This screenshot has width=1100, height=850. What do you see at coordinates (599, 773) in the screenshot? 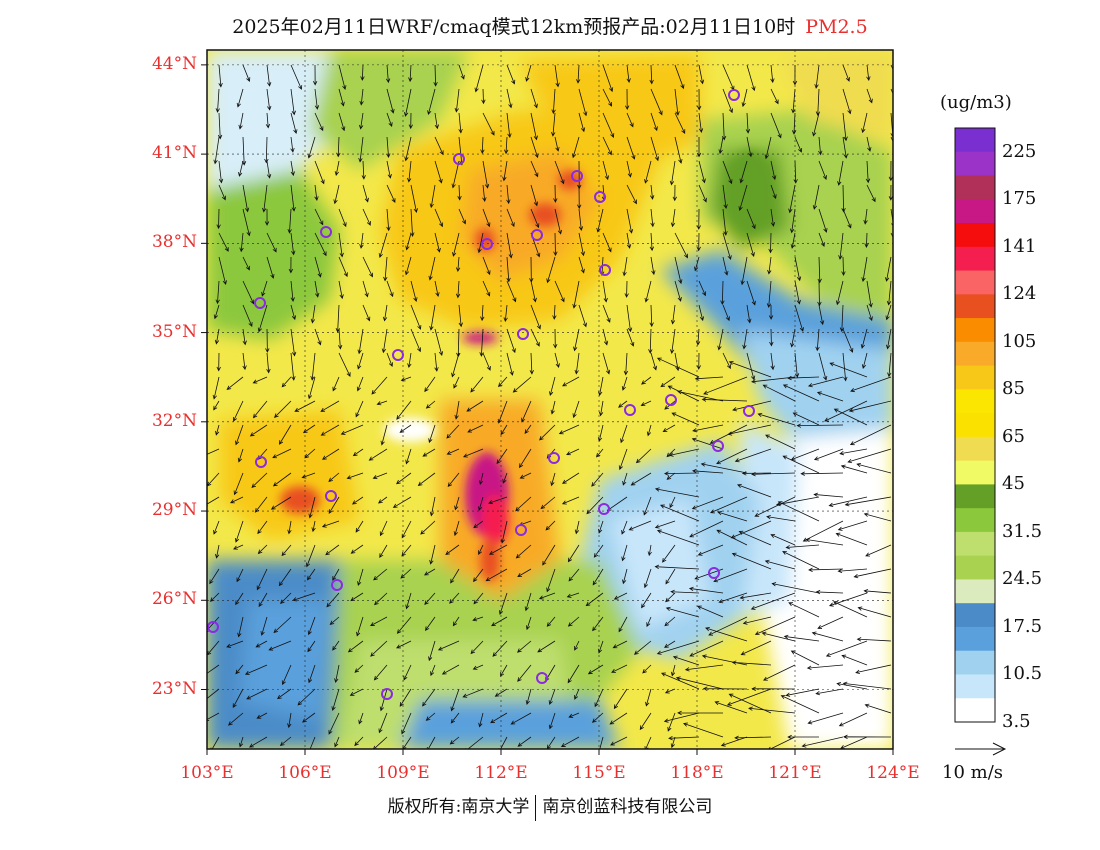
I see `lon-label: 115°E` at bounding box center [599, 773].